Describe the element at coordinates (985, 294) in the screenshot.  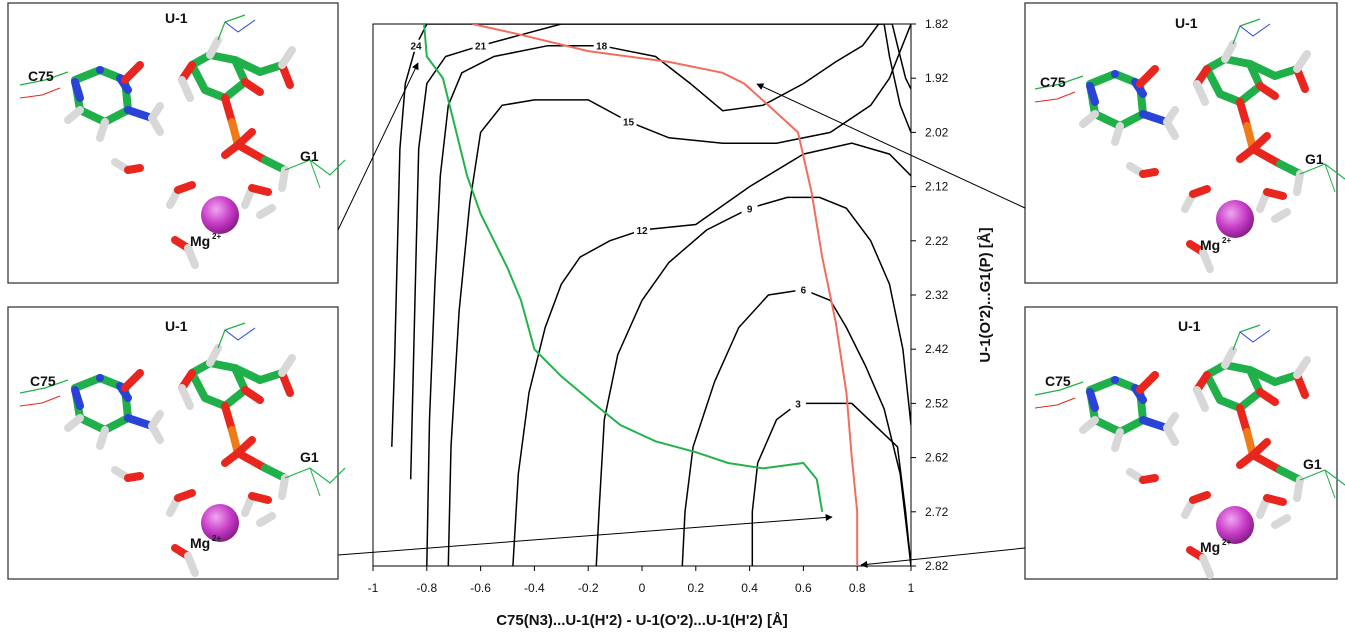
I see `y-axis-title: U-1(O'2)...G1(P) [Å]` at that location.